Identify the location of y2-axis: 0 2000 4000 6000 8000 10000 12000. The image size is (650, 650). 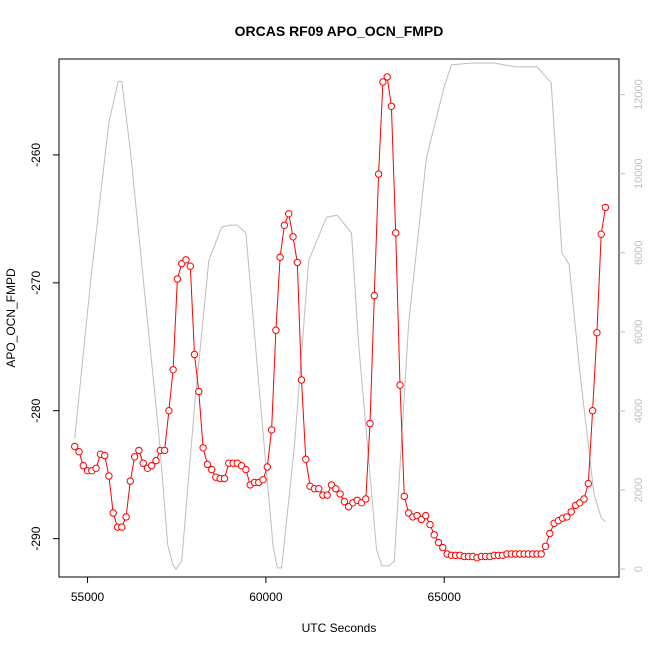
(632, 325).